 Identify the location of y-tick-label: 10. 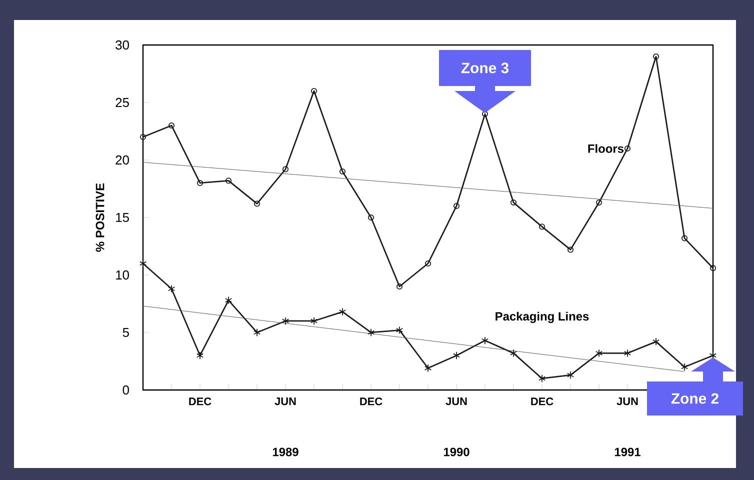
(122, 275).